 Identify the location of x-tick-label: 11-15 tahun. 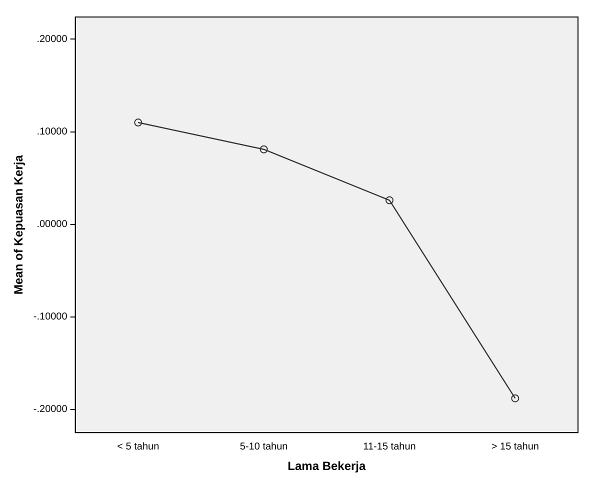
(389, 446).